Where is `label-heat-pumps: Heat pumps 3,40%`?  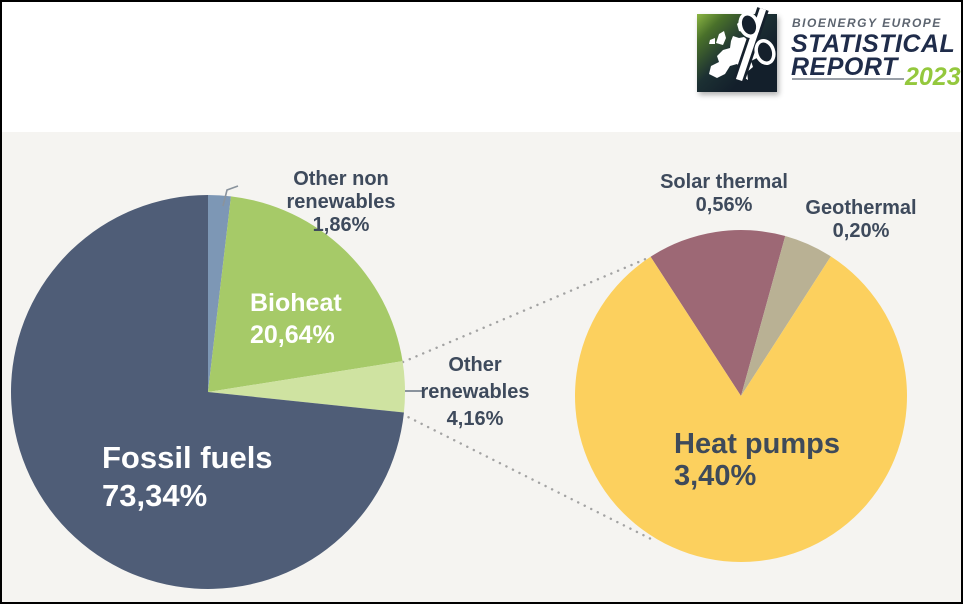 label-heat-pumps: Heat pumps 3,40% is located at coordinates (757, 460).